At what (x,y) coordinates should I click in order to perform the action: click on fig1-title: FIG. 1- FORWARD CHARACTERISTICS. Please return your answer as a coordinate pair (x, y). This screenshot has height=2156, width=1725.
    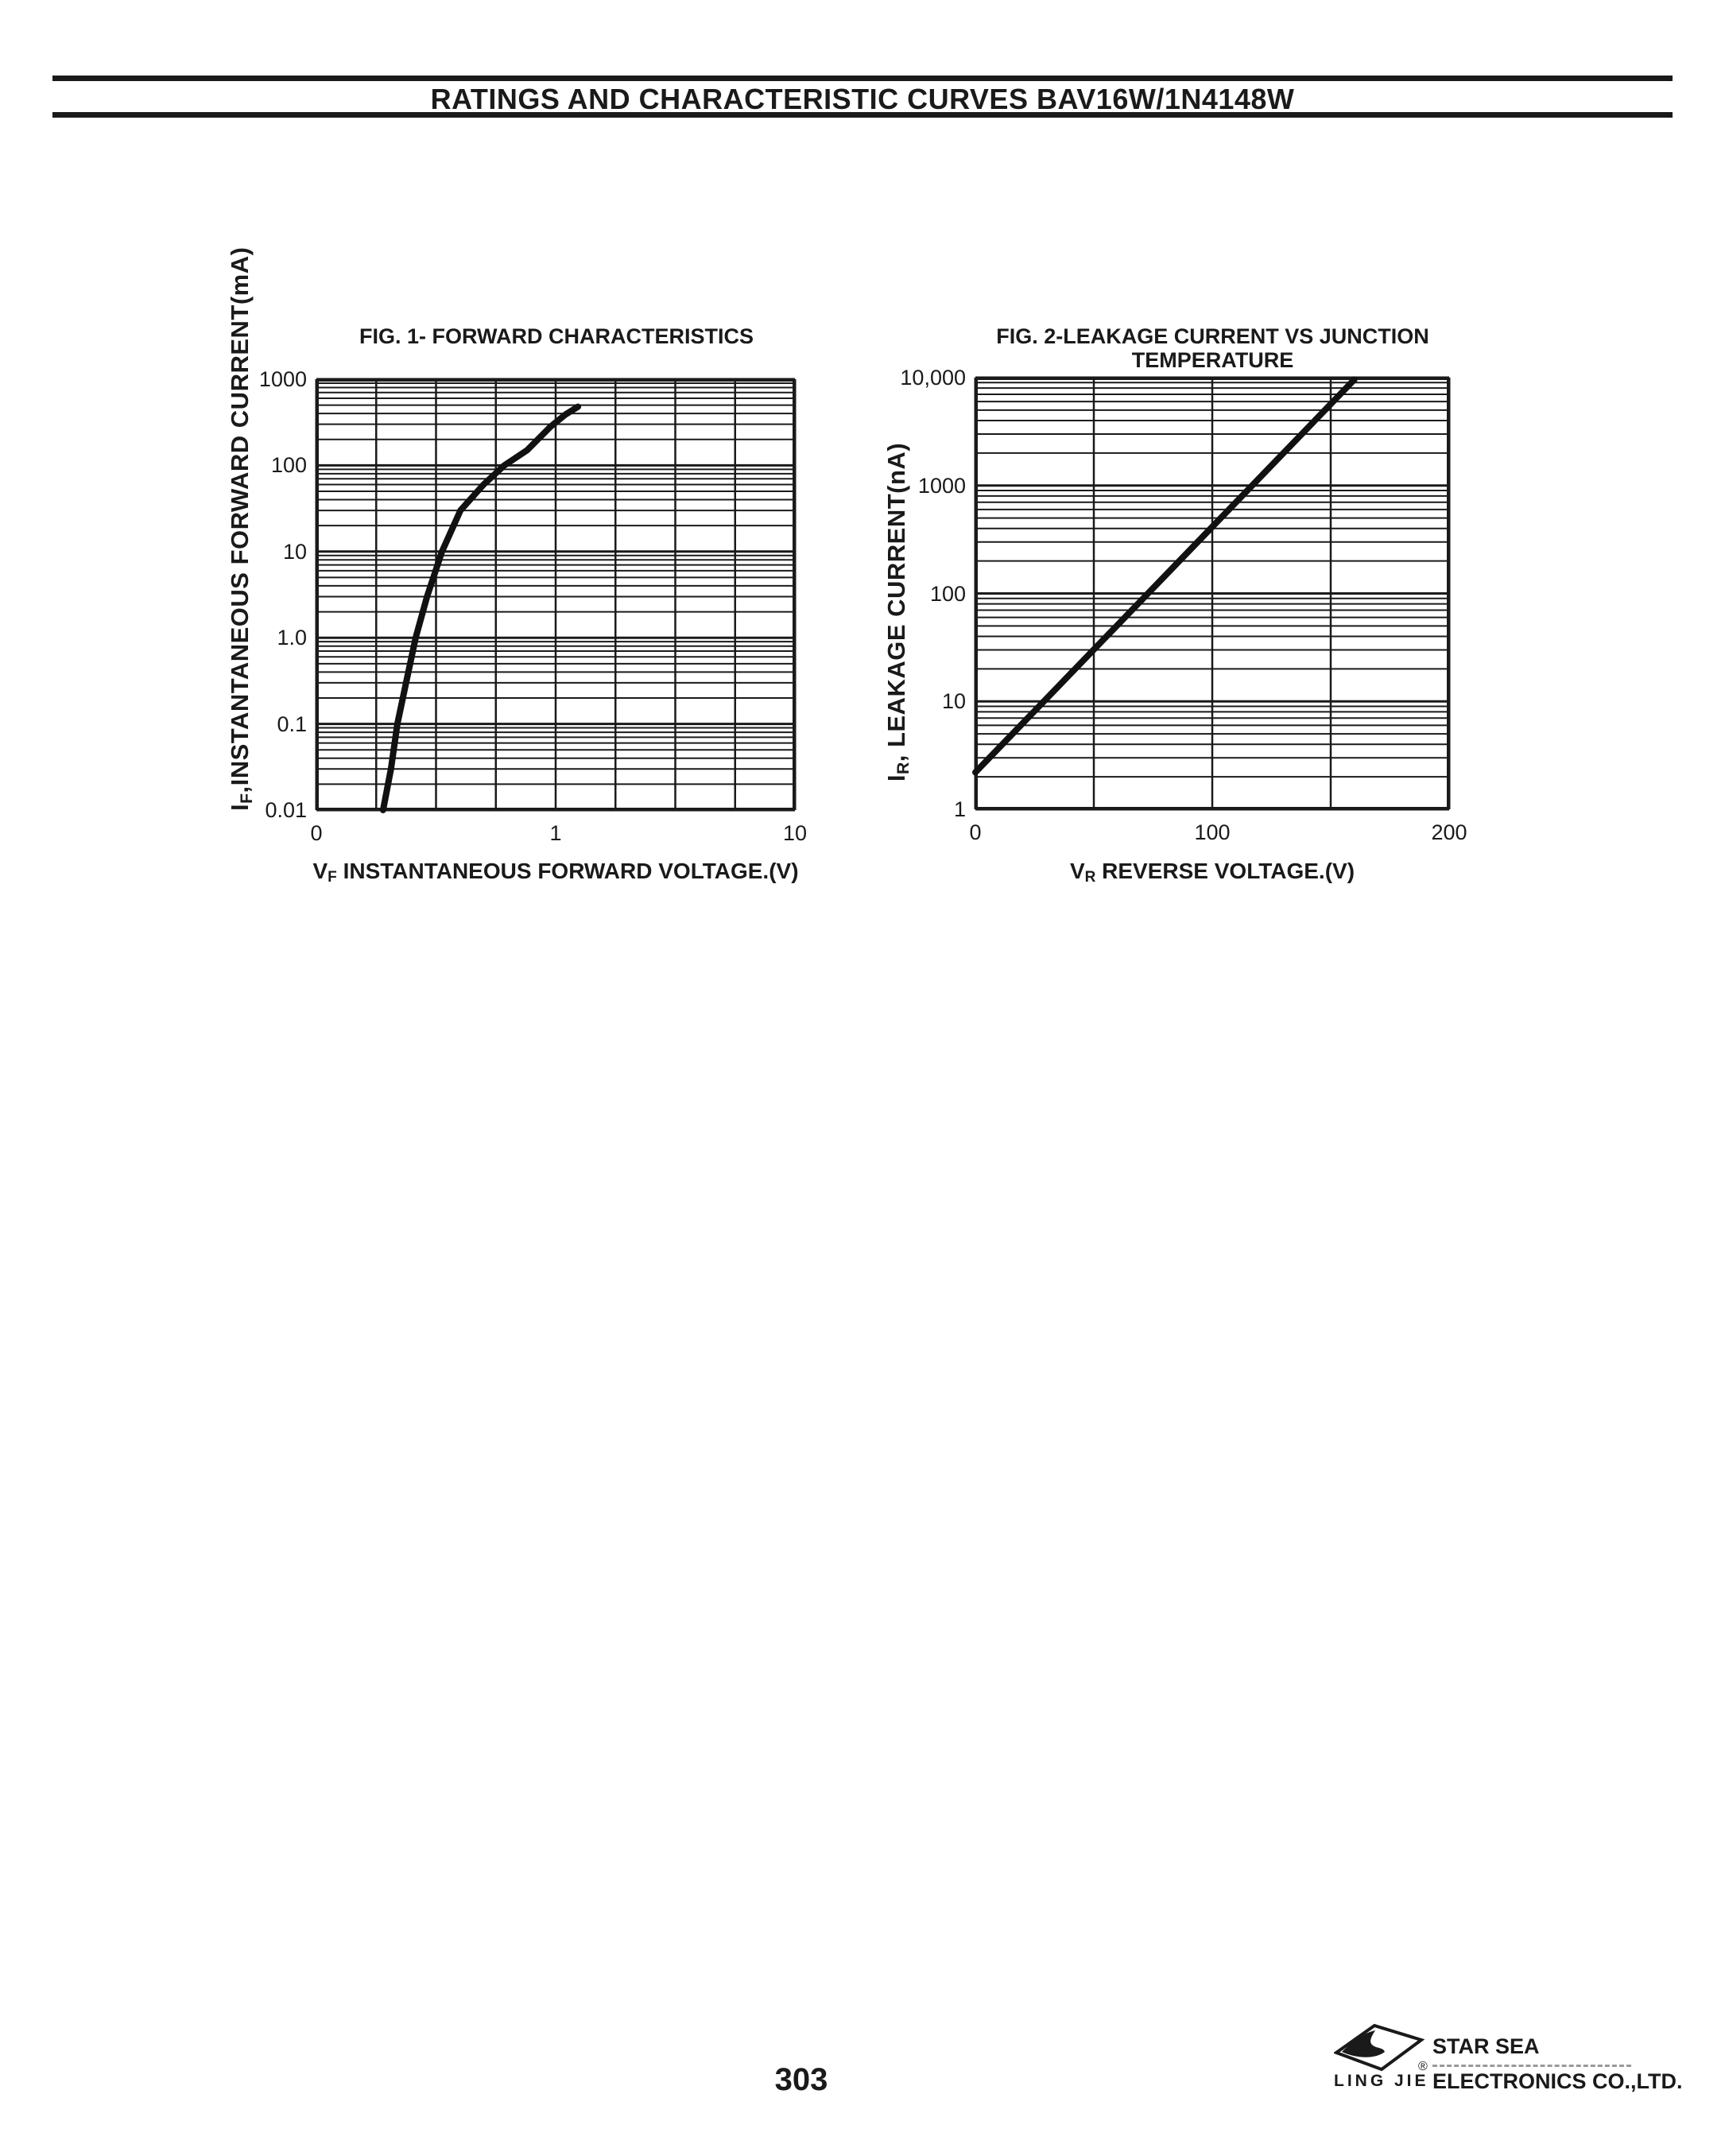
    Looking at the image, I should click on (556, 336).